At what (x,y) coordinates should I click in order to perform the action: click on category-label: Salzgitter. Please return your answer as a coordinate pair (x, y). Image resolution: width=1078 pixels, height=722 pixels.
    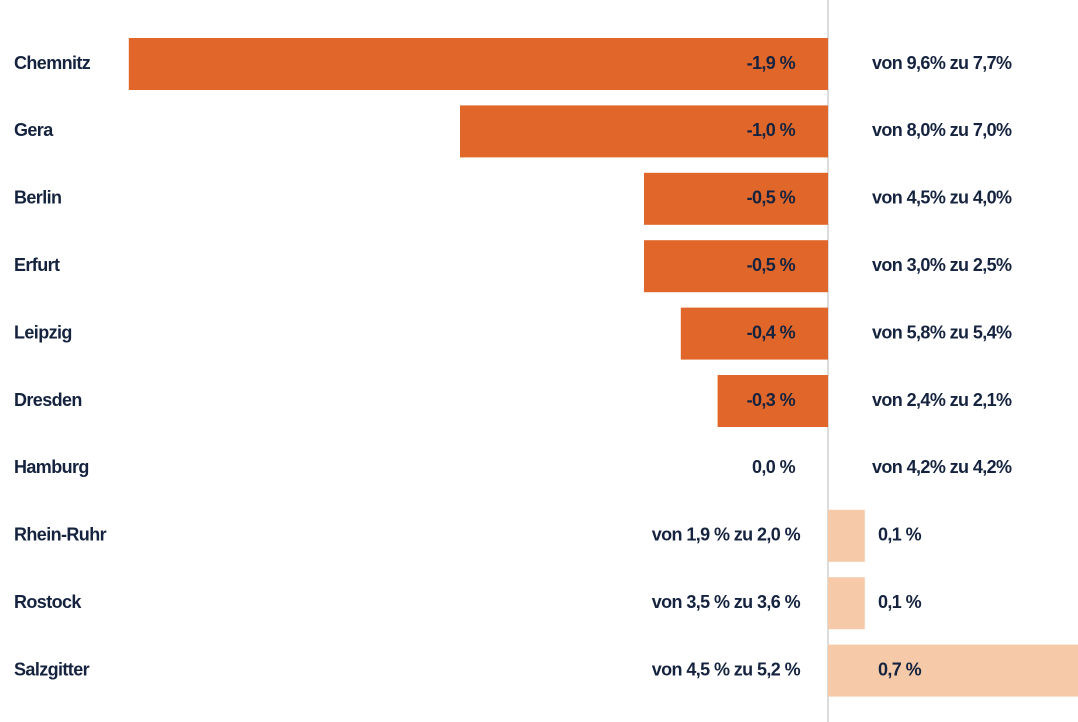
    Looking at the image, I should click on (52, 669).